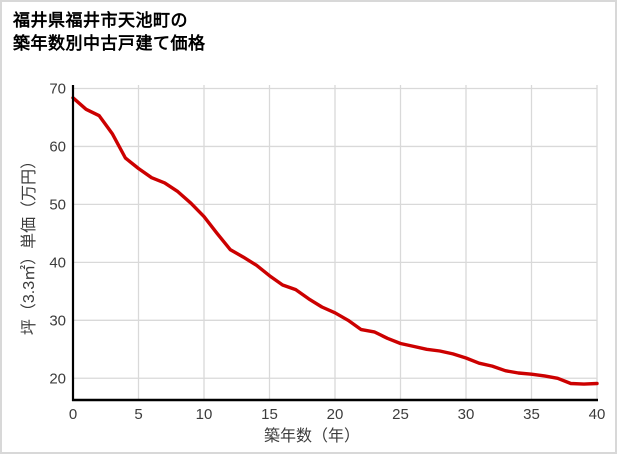 Image resolution: width=621 pixels, height=465 pixels. What do you see at coordinates (100, 20) in the screenshot?
I see `chart-title-line1: 福井県福井市天池町の` at bounding box center [100, 20].